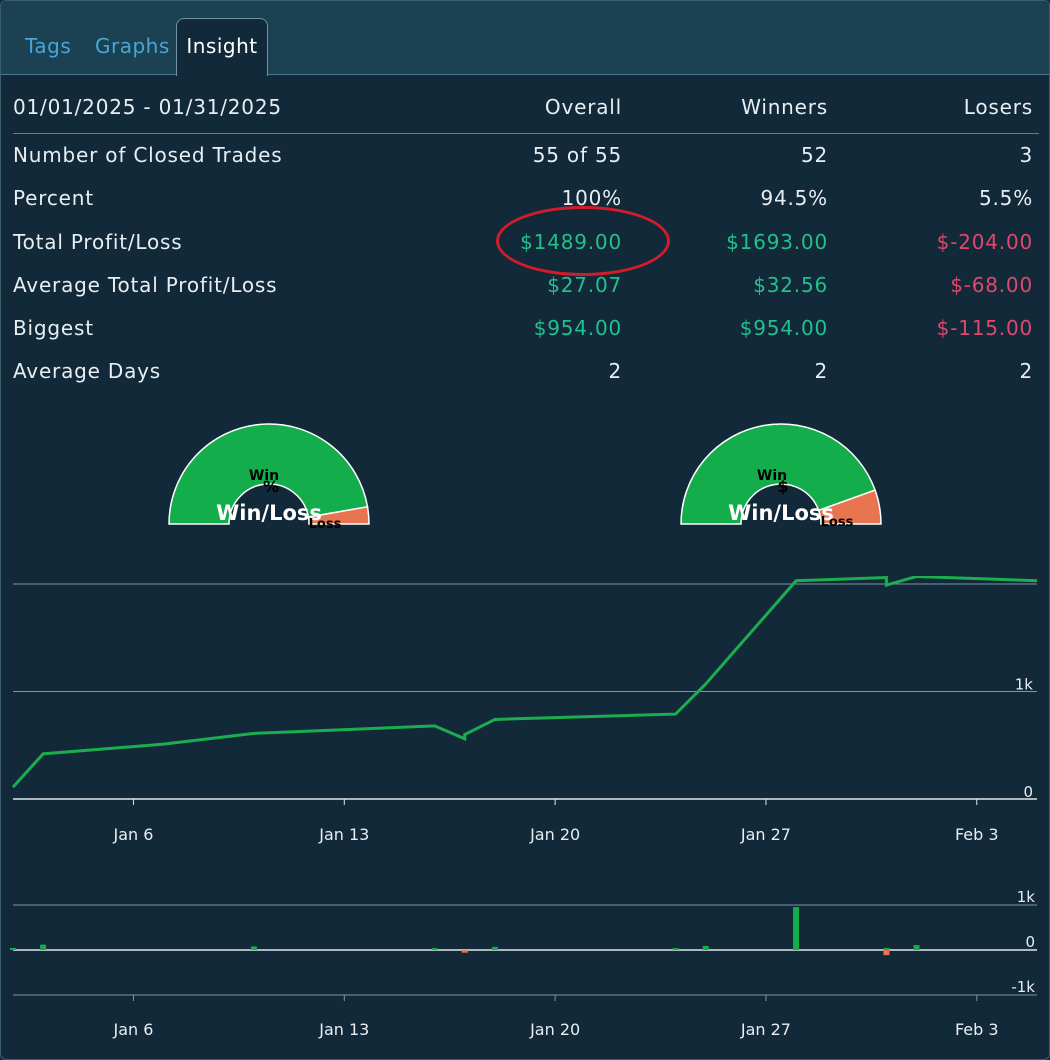 The width and height of the screenshot is (1050, 1060). What do you see at coordinates (222, 47) in the screenshot?
I see `tab-insight: Insight` at bounding box center [222, 47].